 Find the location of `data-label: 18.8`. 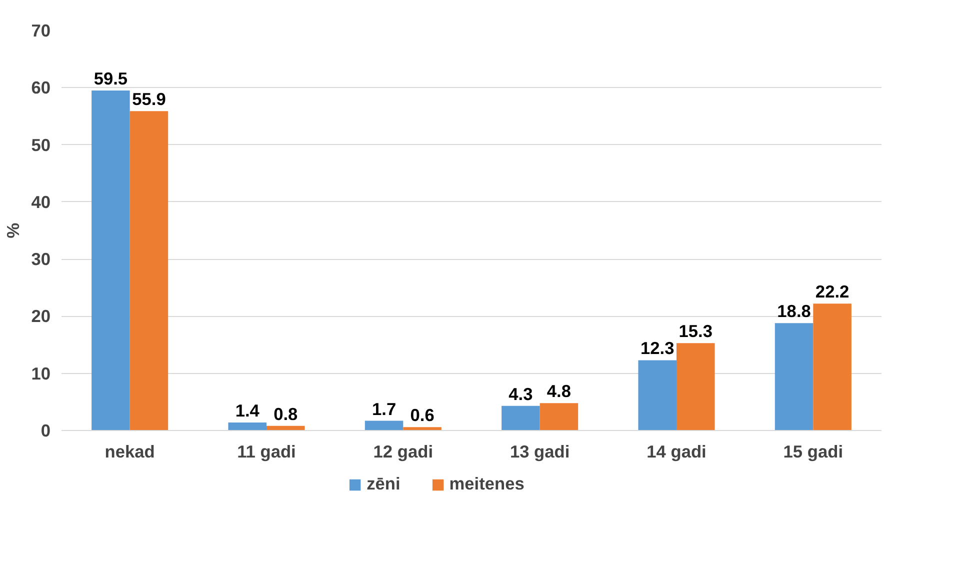

data-label: 18.8 is located at coordinates (794, 311).